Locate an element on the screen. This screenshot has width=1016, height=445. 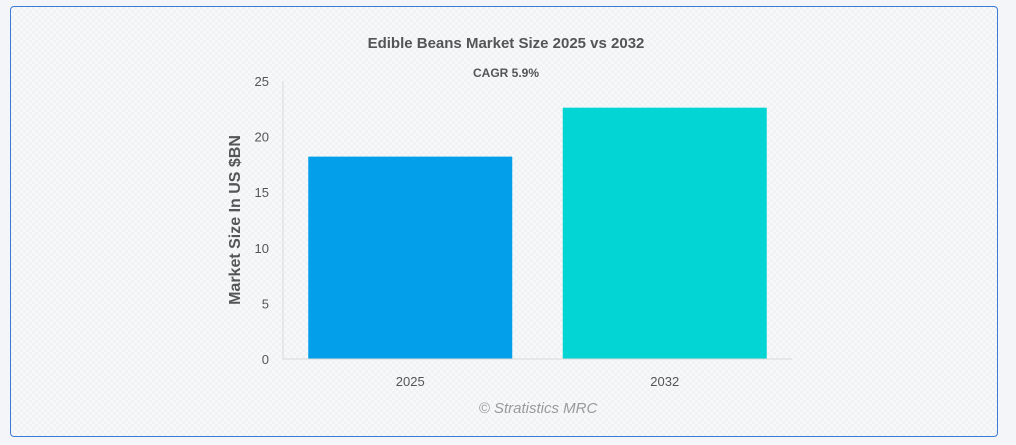
x-axis-ticks: 2025 2032 is located at coordinates (537, 381).